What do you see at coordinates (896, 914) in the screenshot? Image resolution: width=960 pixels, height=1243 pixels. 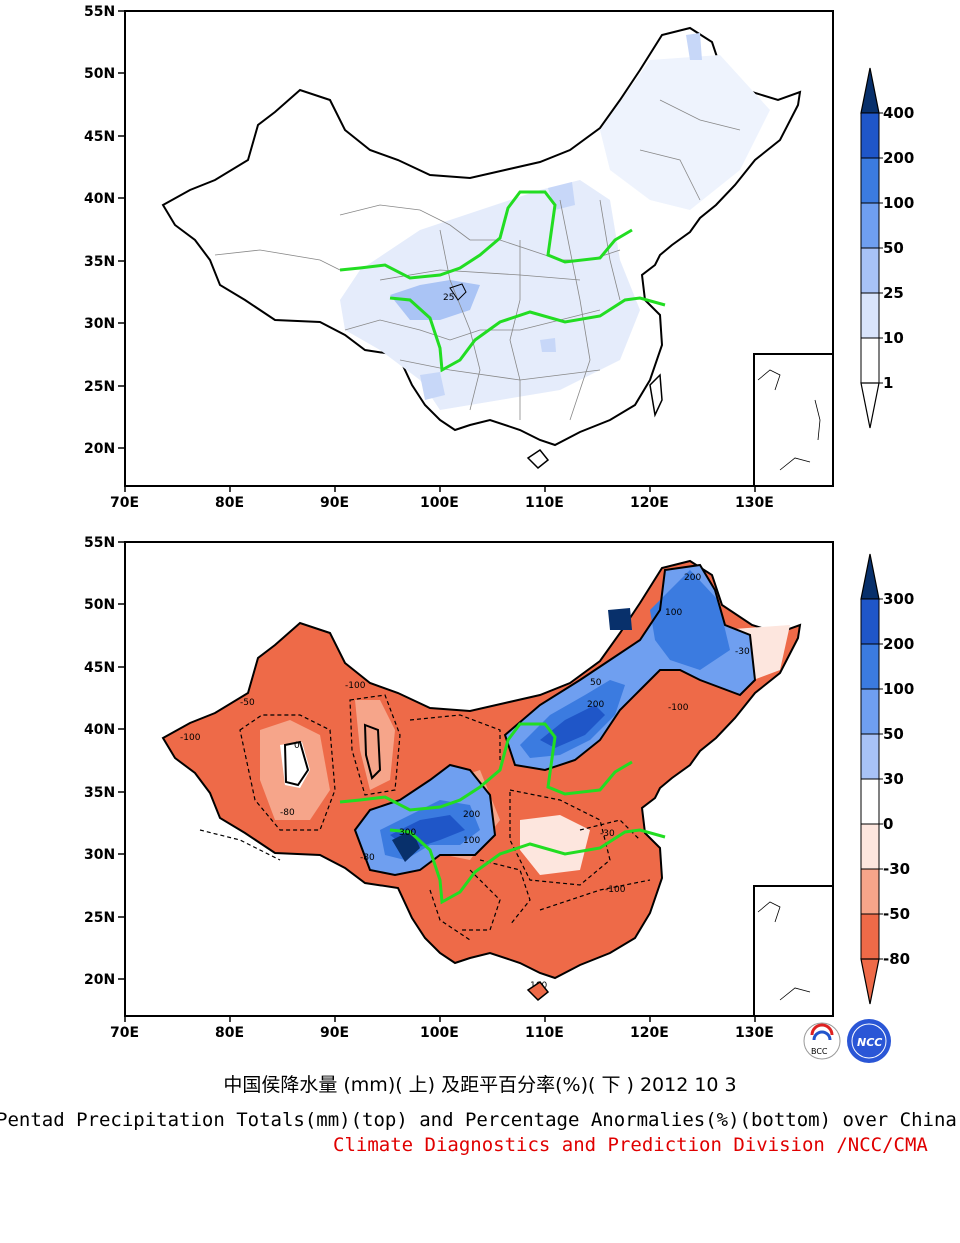 I see `colorbar-label: -50` at bounding box center [896, 914].